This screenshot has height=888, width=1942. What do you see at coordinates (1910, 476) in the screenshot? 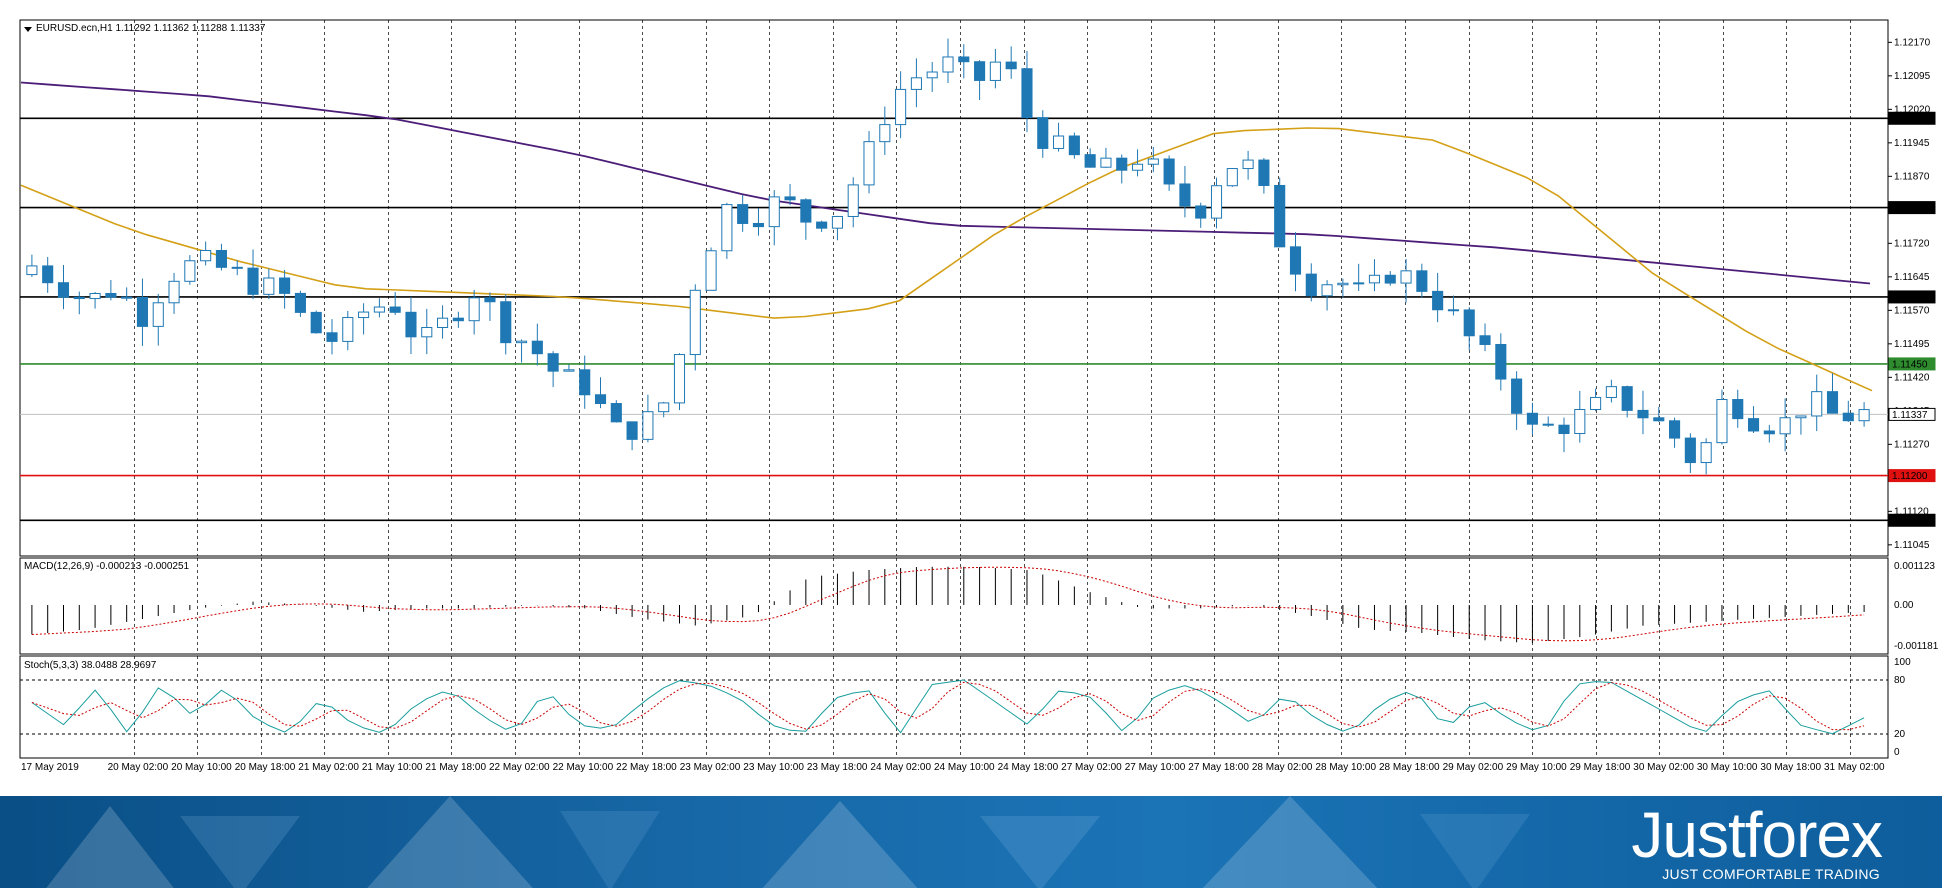
I see `level-price-tag-label: 1.11200` at bounding box center [1910, 476].